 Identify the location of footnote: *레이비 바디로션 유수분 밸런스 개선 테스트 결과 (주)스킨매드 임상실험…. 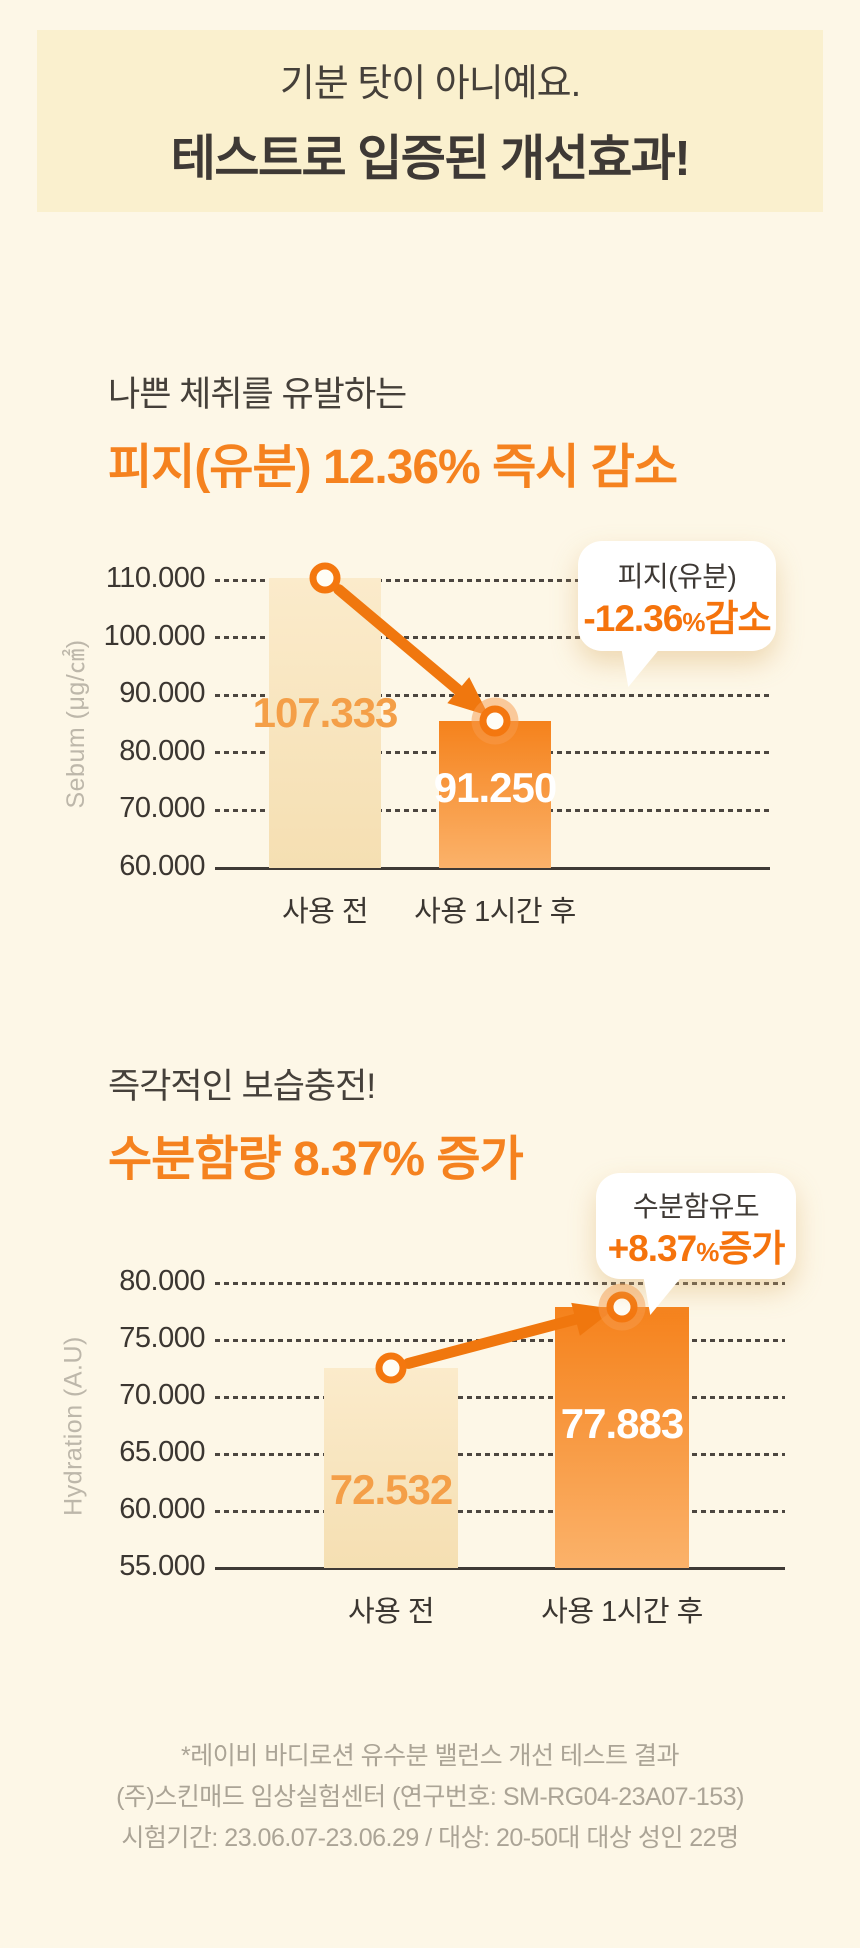
(430, 1797).